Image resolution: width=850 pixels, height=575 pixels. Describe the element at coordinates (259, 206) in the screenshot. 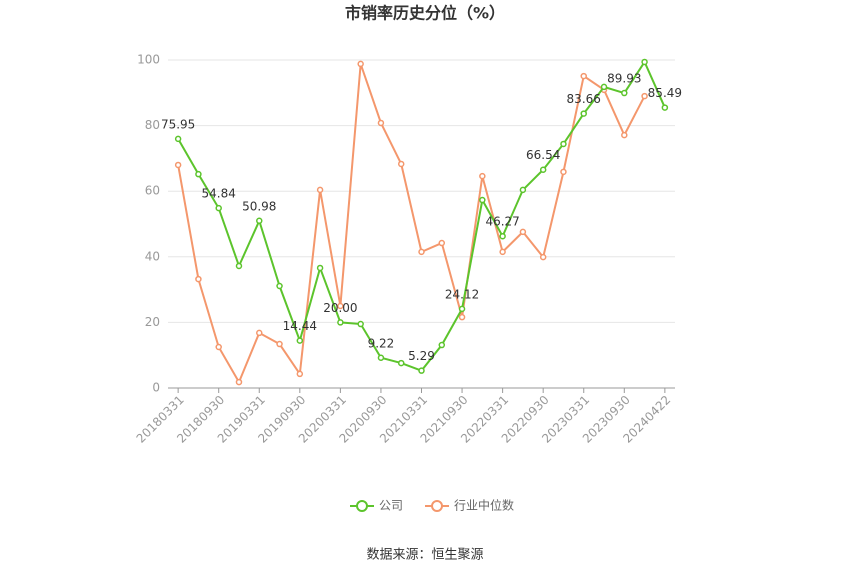

I see `data-label: 50.98` at that location.